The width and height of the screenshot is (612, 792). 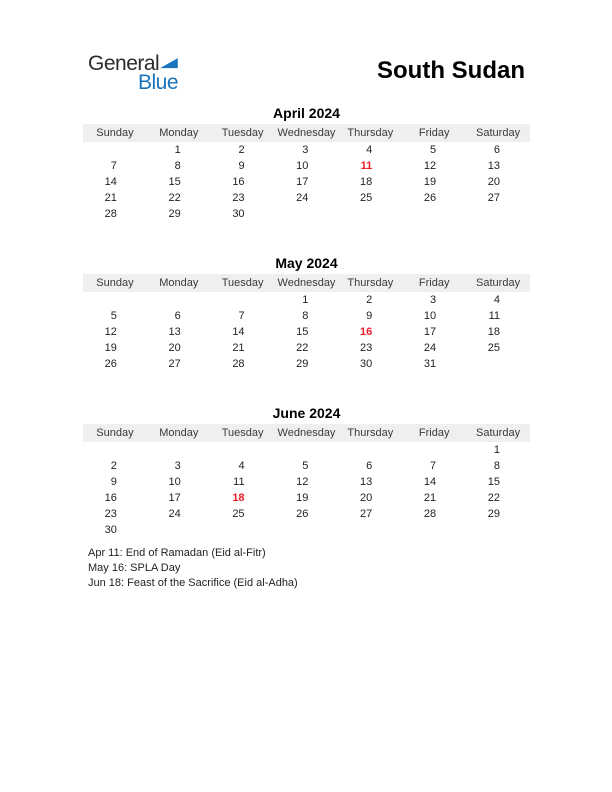 I want to click on logo-line-1: General, so click(x=133, y=63).